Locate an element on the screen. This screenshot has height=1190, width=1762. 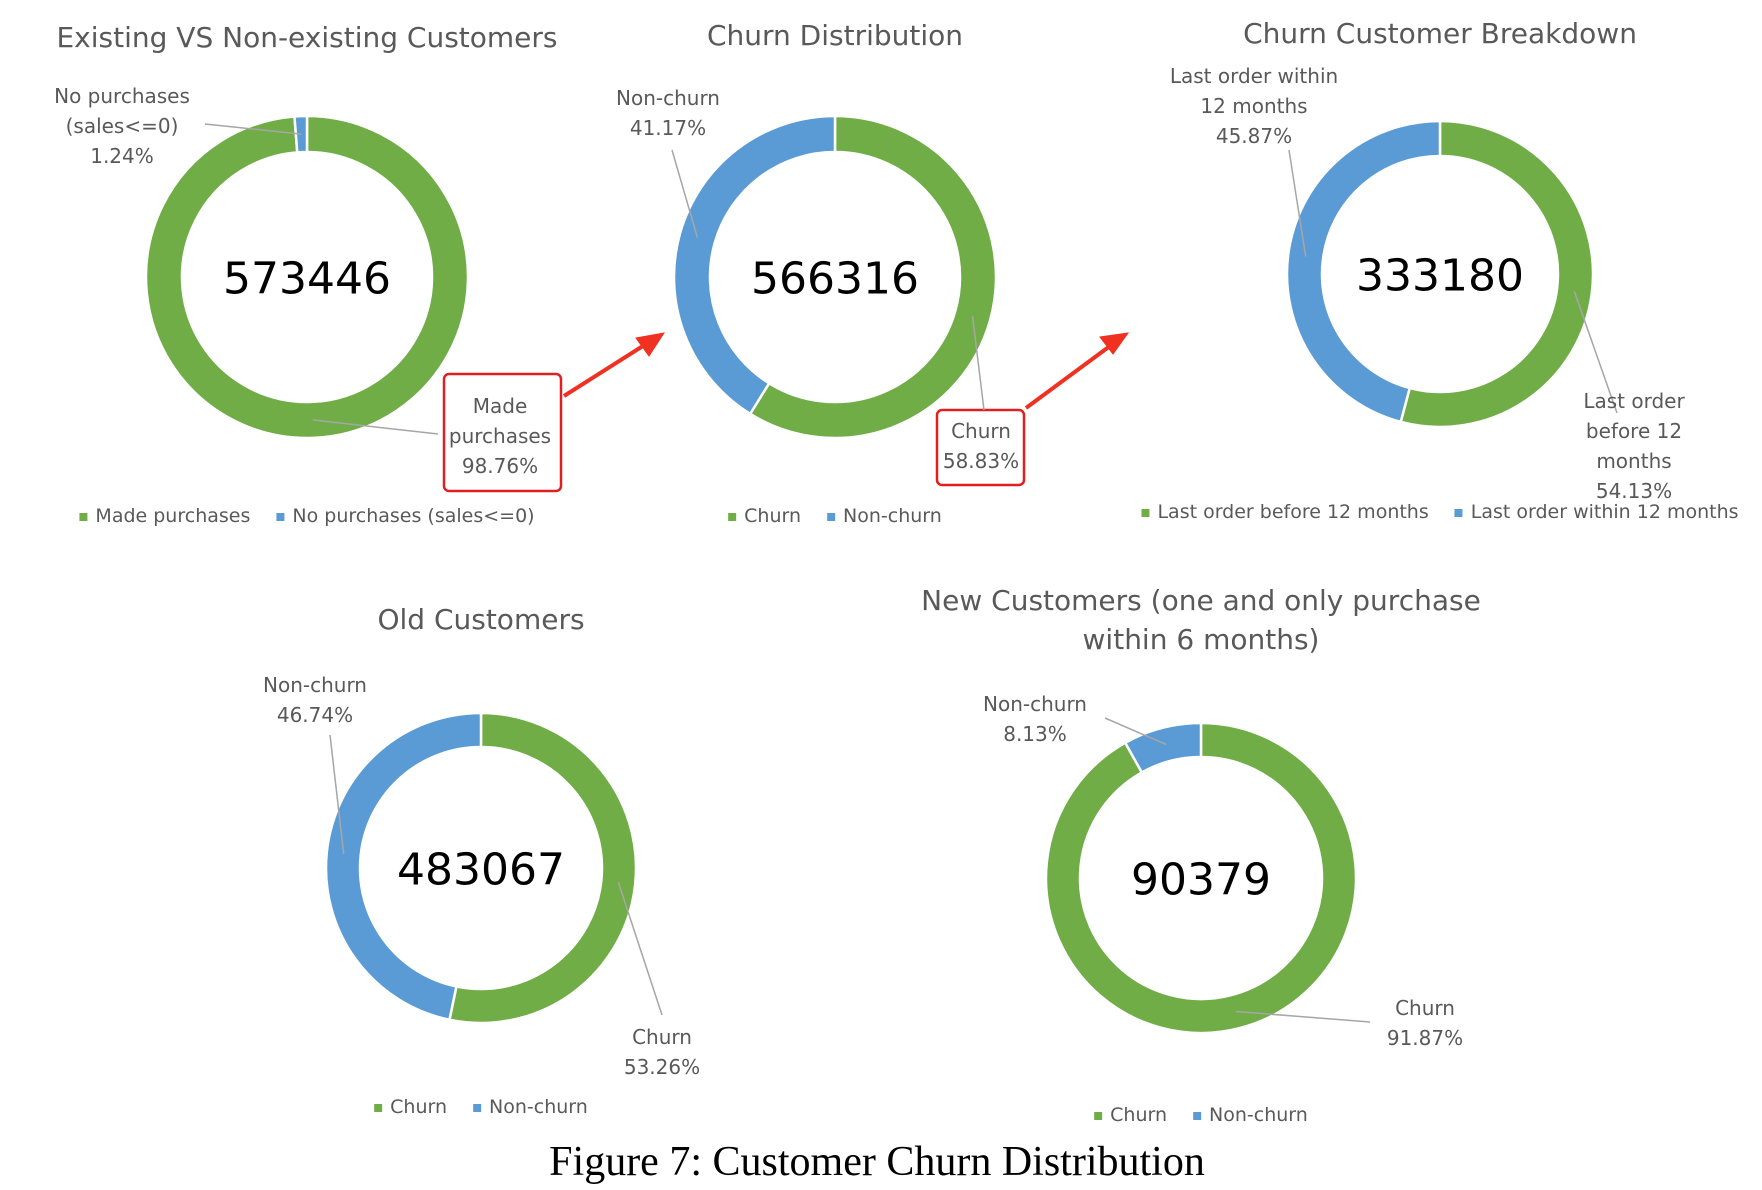
data-label: No purchases (sales<=0) 1.24% is located at coordinates (122, 126).